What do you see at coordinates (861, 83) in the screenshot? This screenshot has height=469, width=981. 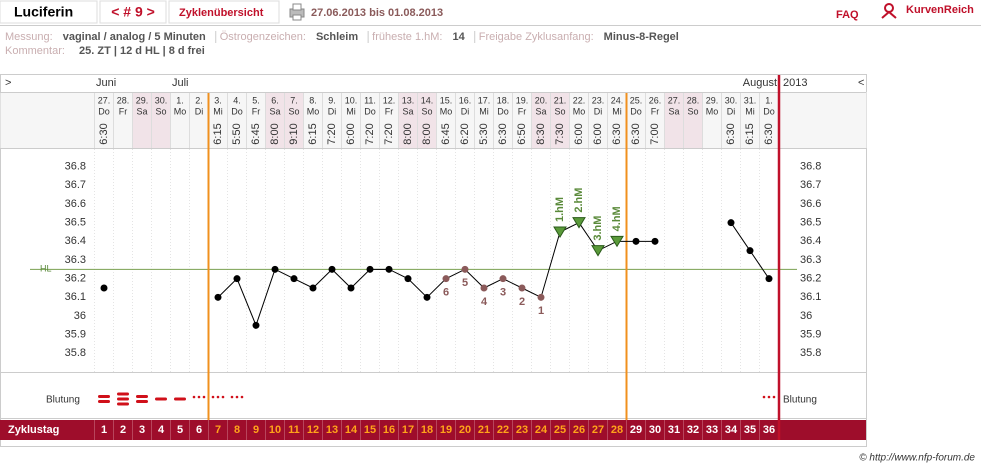 I see `nav-right: <` at bounding box center [861, 83].